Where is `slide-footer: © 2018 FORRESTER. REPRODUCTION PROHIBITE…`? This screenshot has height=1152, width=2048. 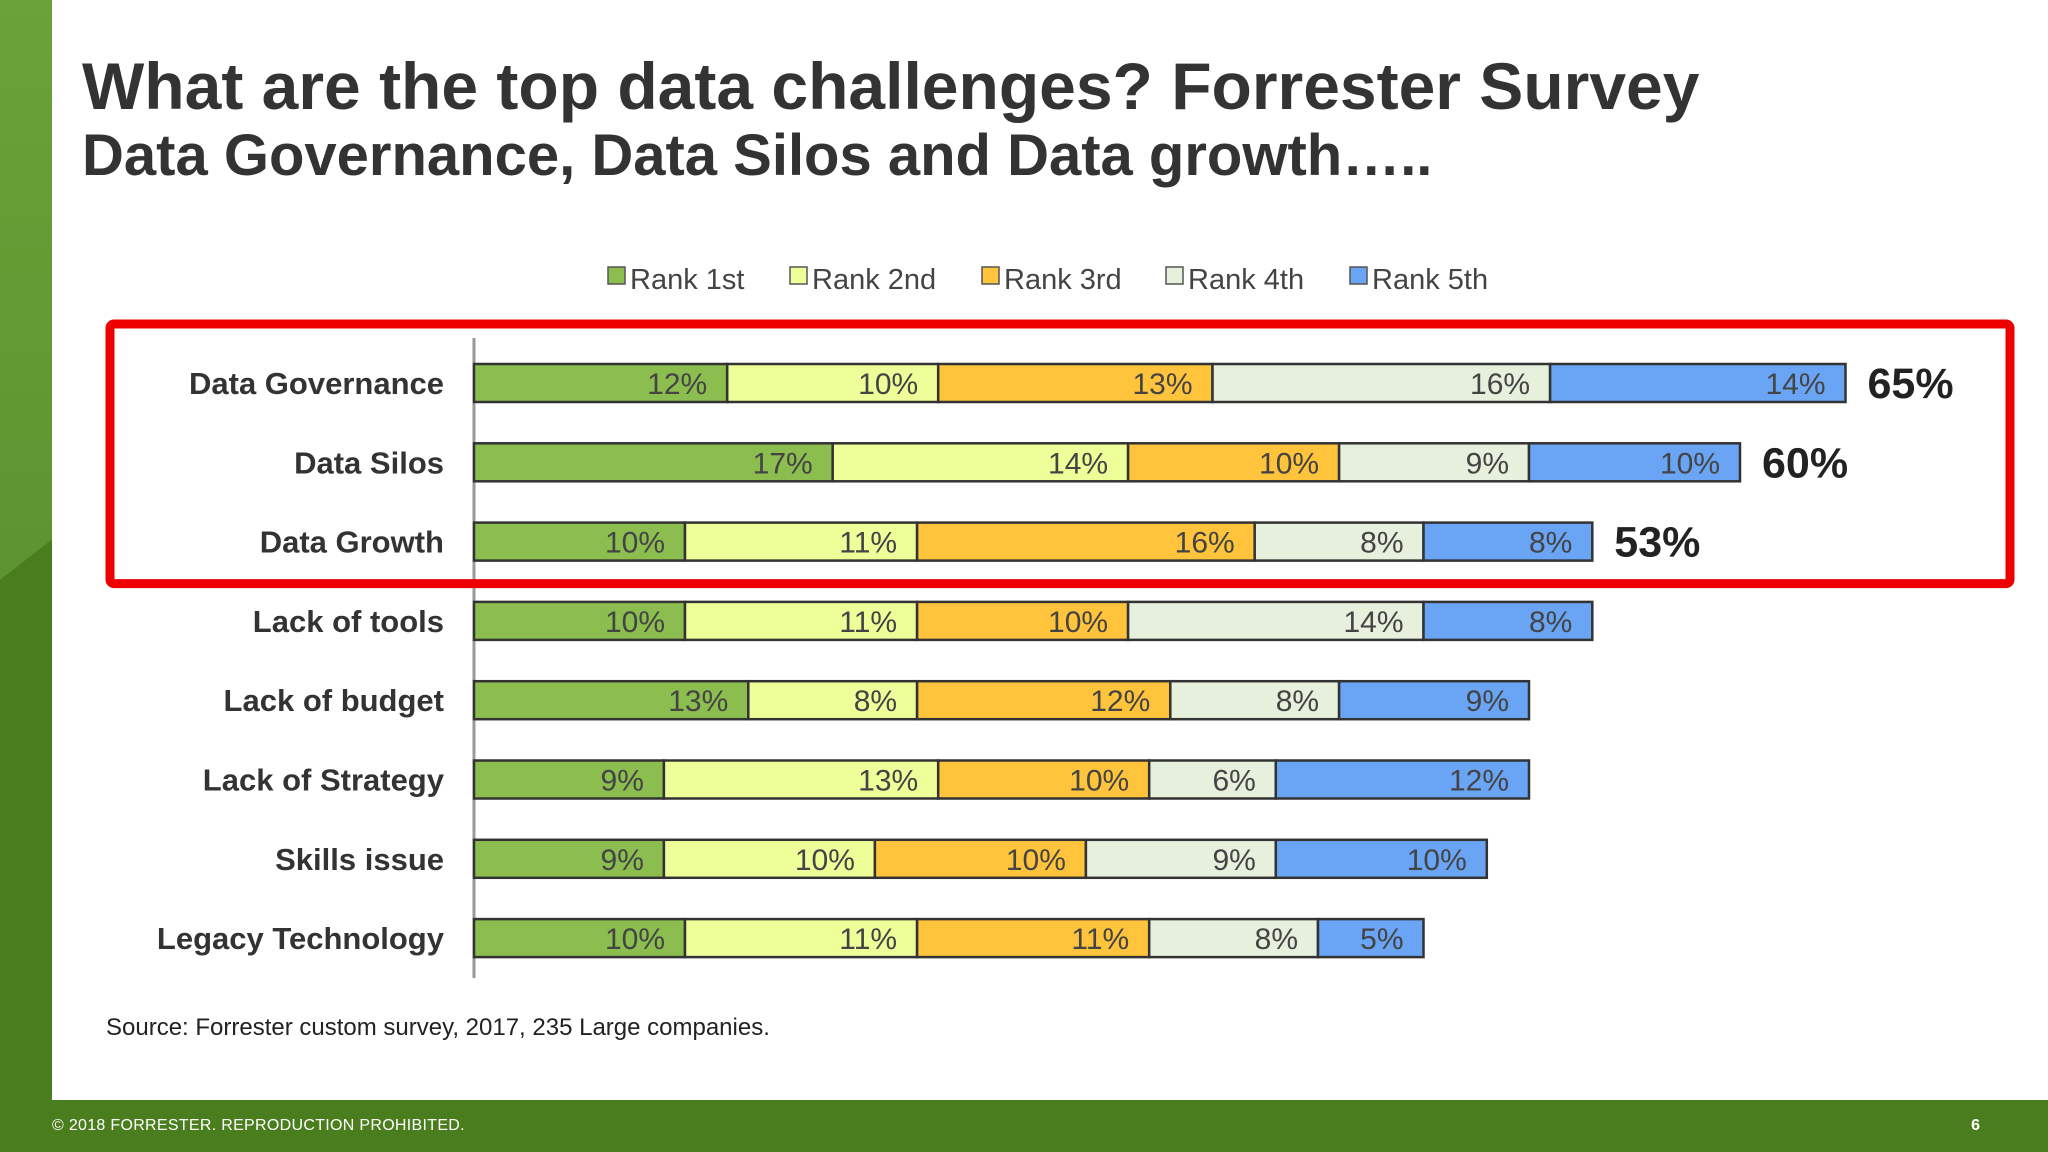 slide-footer: © 2018 FORRESTER. REPRODUCTION PROHIBITE… is located at coordinates (1024, 1126).